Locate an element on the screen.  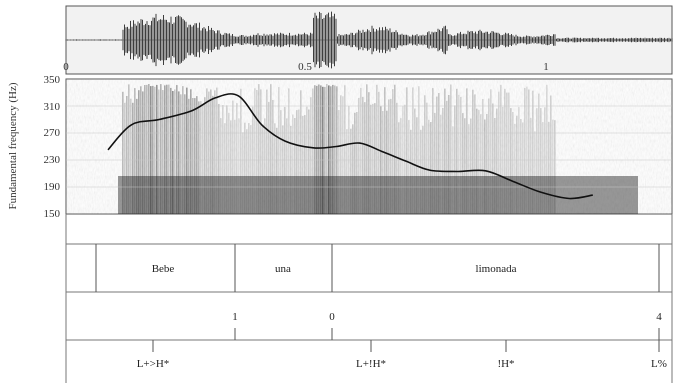
pitch-tick-310: 310 is located at coordinates (52, 107).